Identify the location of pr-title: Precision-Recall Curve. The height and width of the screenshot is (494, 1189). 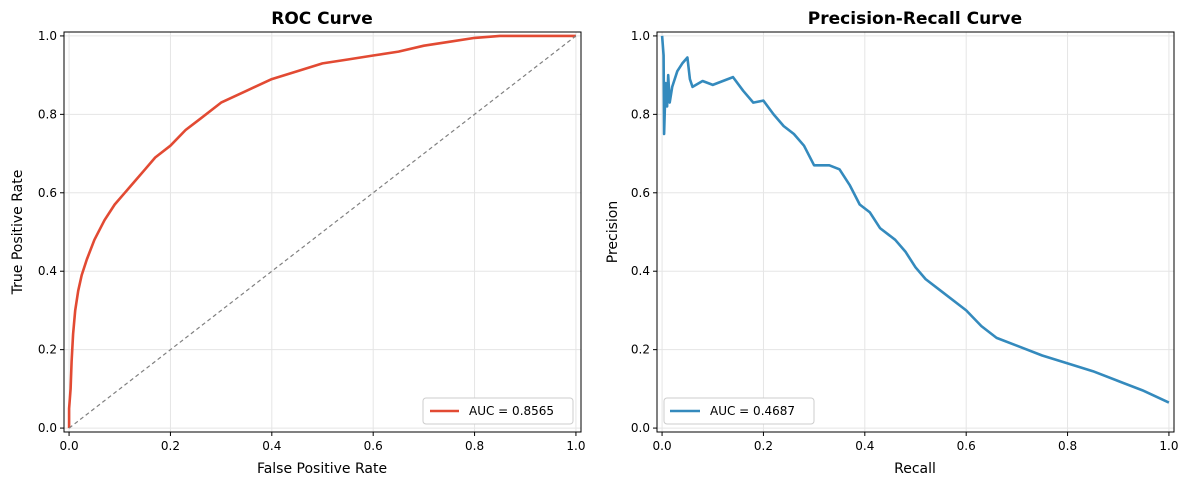
(915, 19).